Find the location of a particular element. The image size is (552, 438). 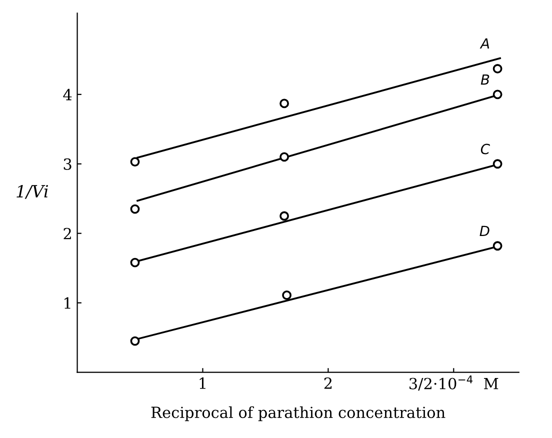

series-label: A is located at coordinates (485, 43).